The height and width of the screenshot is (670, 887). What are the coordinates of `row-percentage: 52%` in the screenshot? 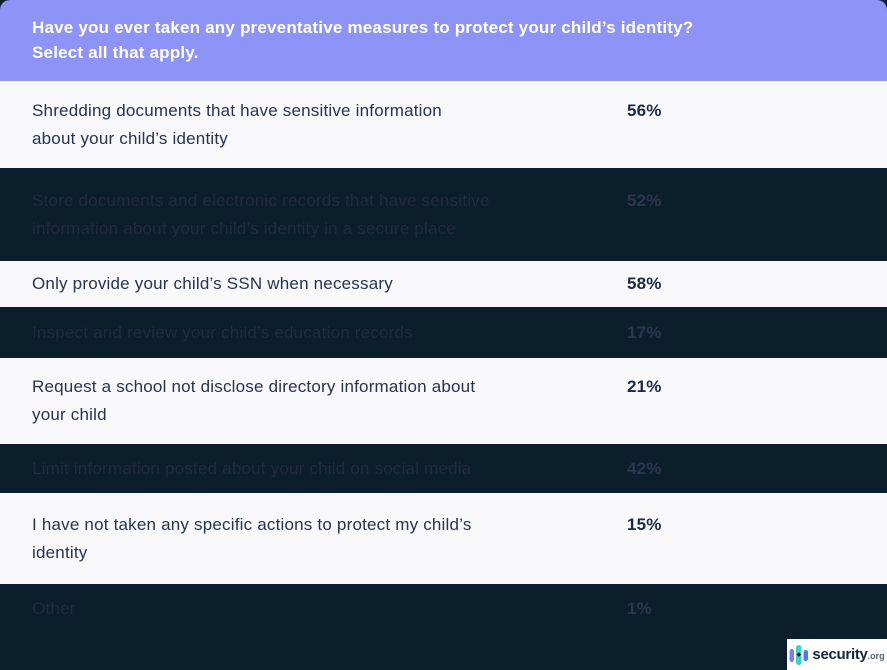 It's located at (644, 200).